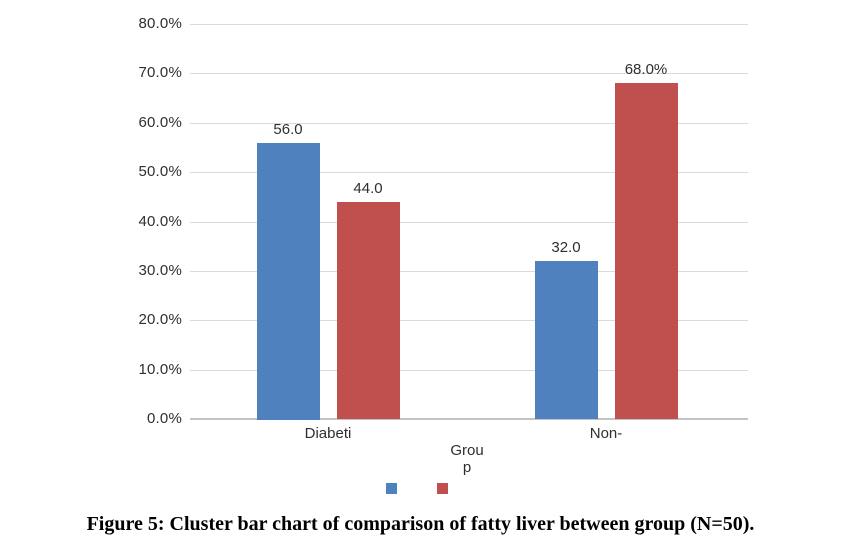 The image size is (841, 549). I want to click on y-axis-tick-label: 30.0%, so click(160, 270).